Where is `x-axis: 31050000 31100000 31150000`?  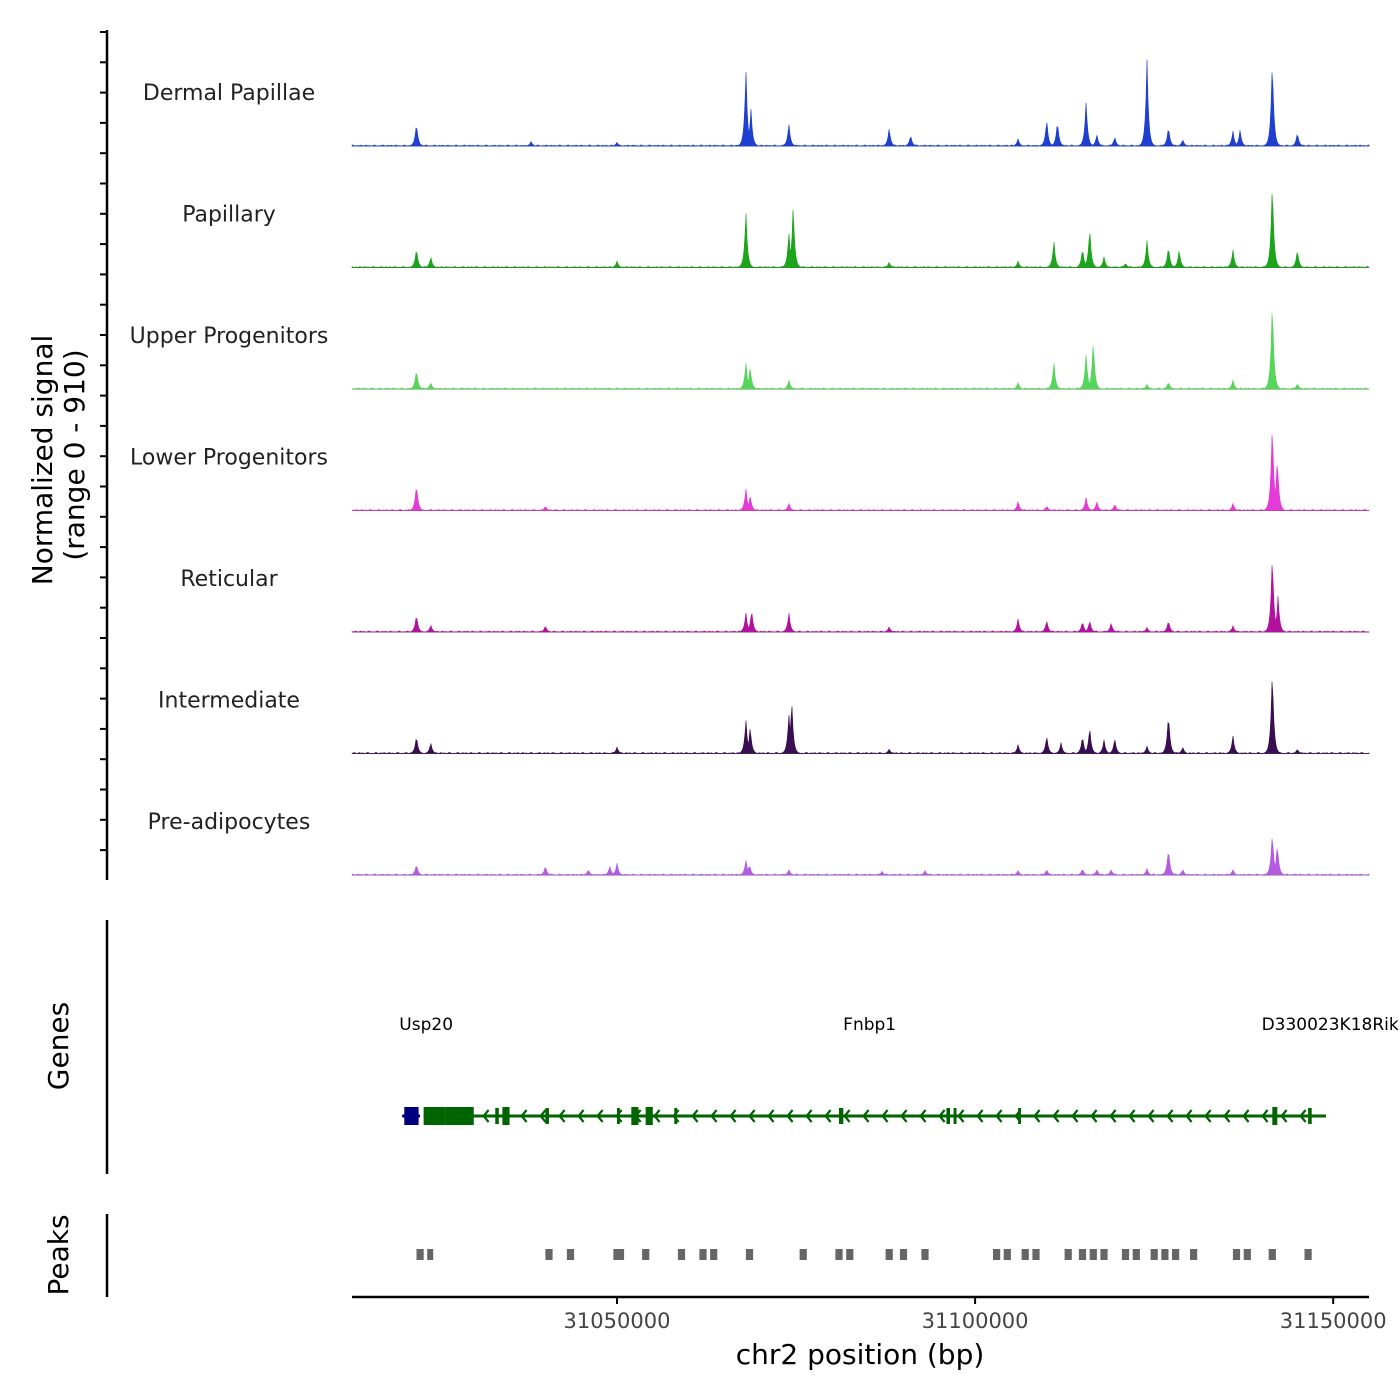 x-axis: 31050000 31100000 31150000 is located at coordinates (869, 1314).